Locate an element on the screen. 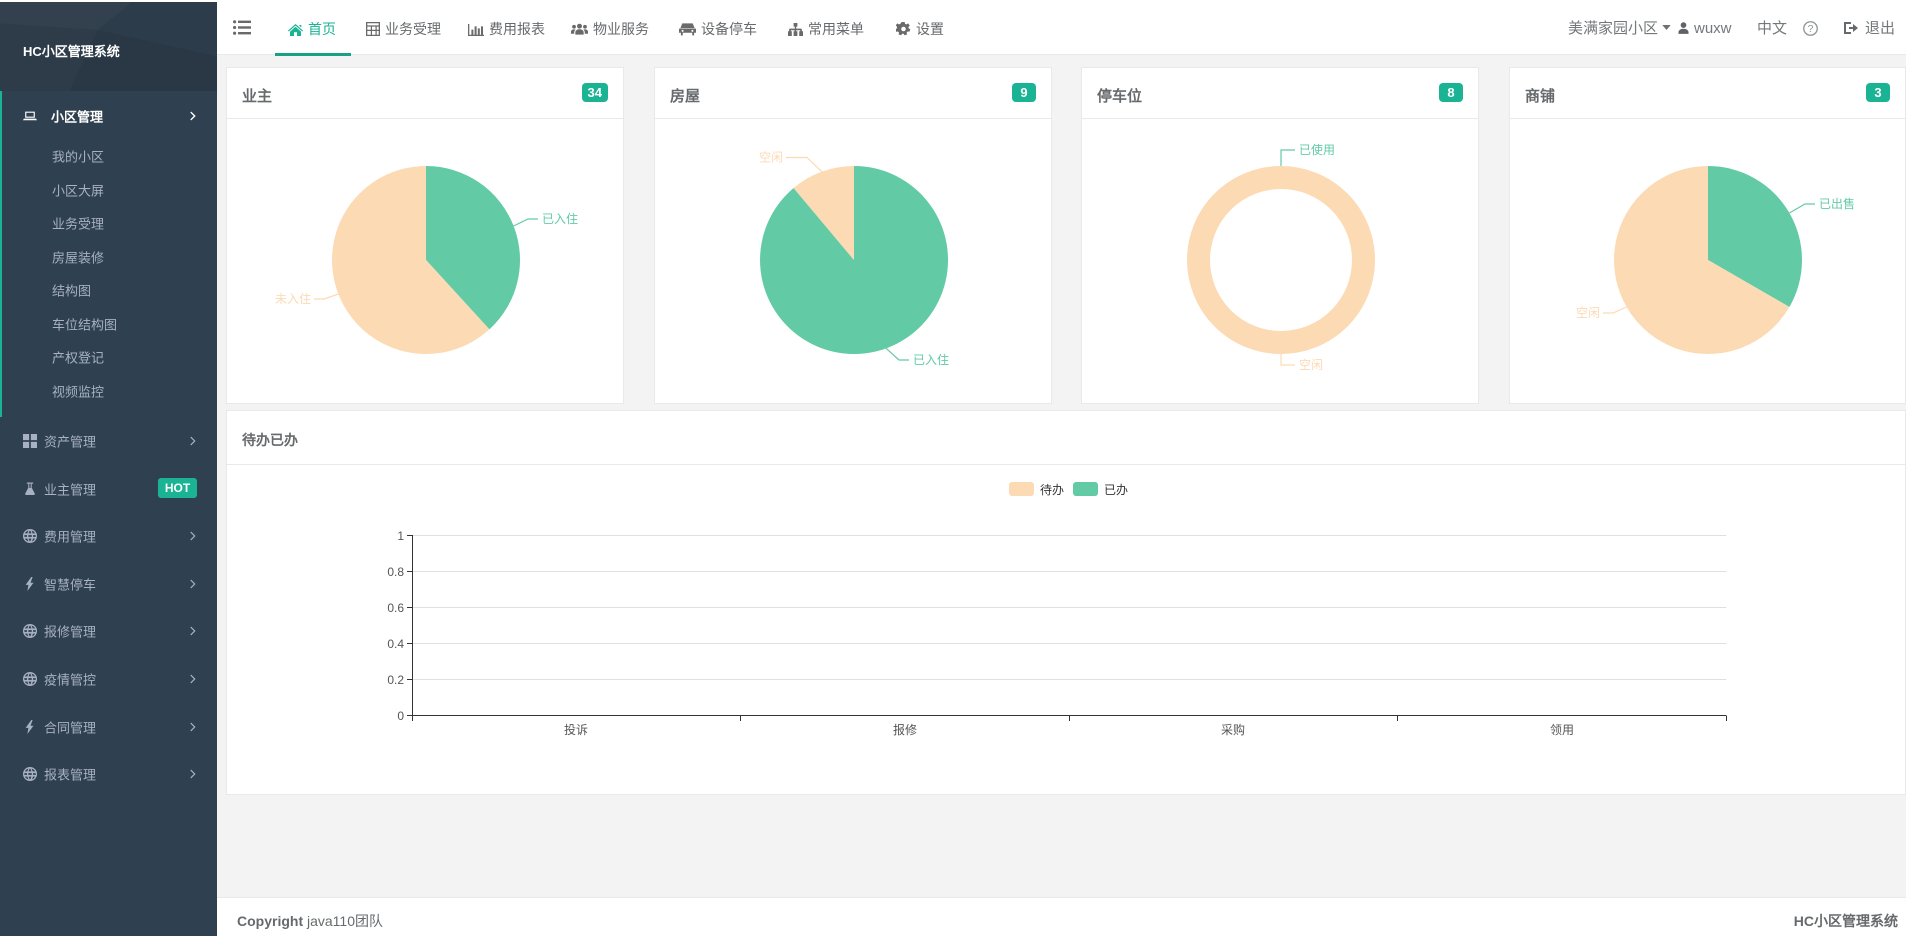 This screenshot has width=1906, height=936. svg-text: 报修 is located at coordinates (905, 729).